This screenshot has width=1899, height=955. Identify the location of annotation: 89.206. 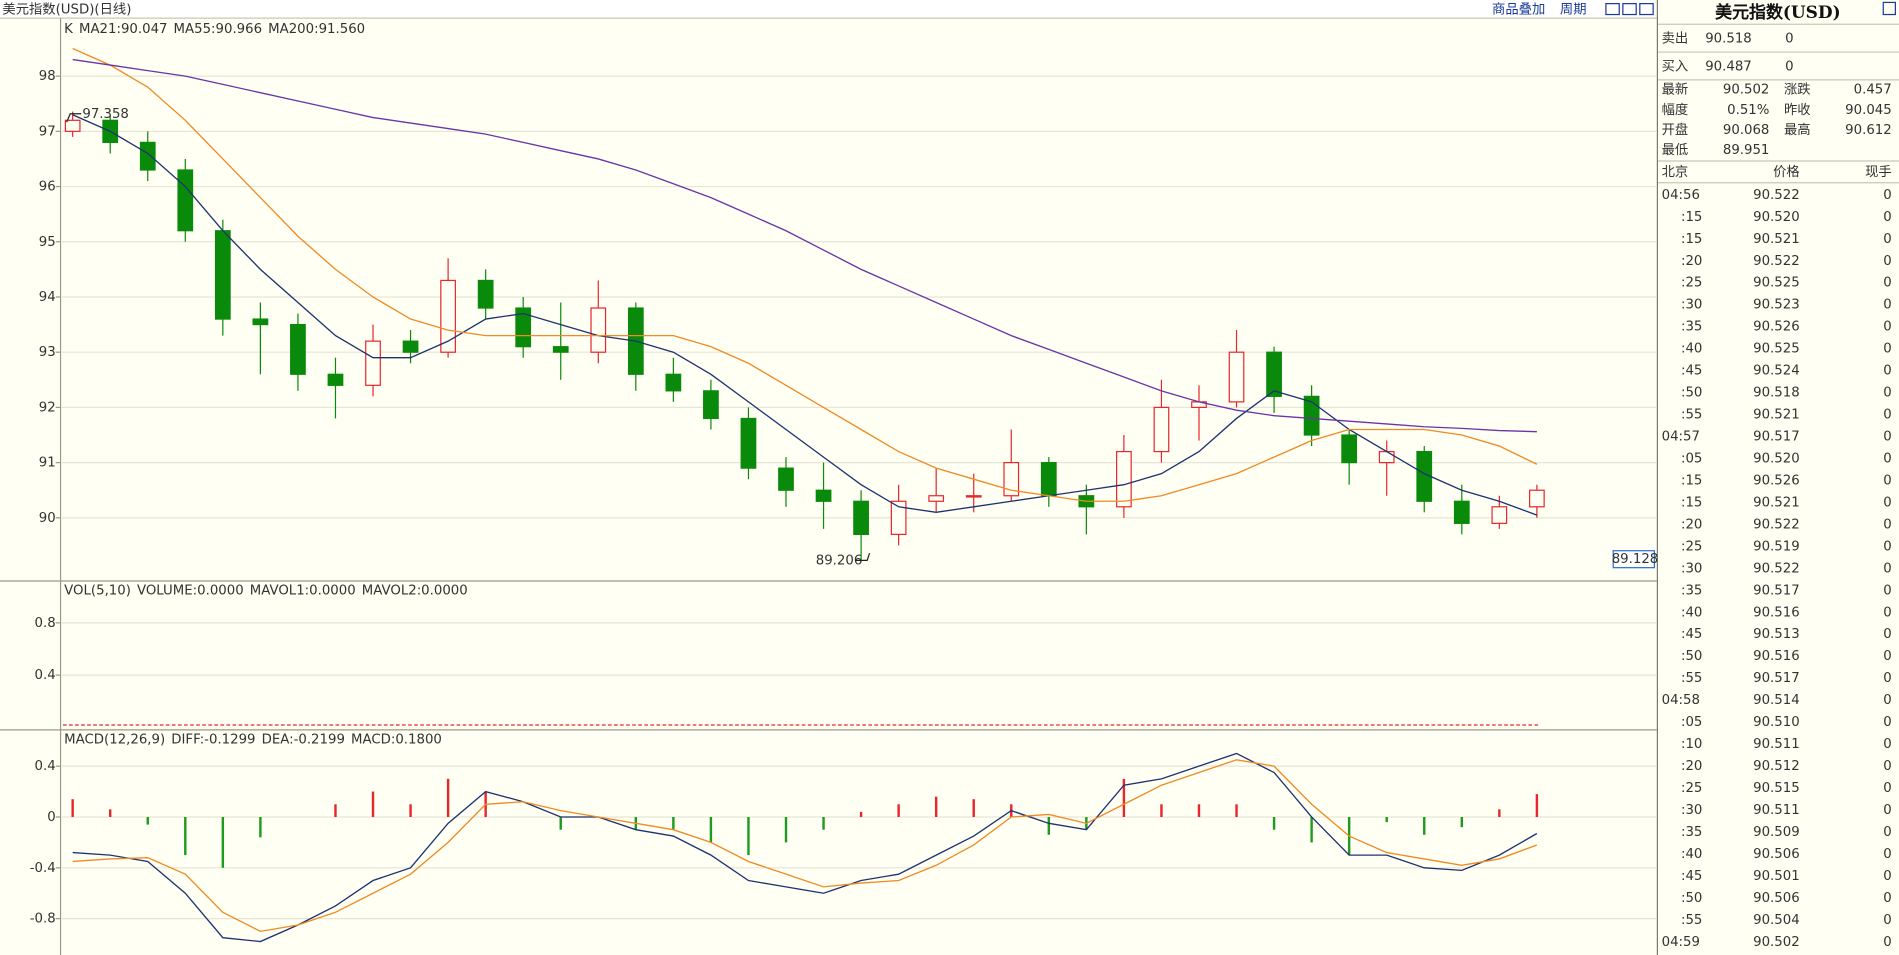
(839, 560).